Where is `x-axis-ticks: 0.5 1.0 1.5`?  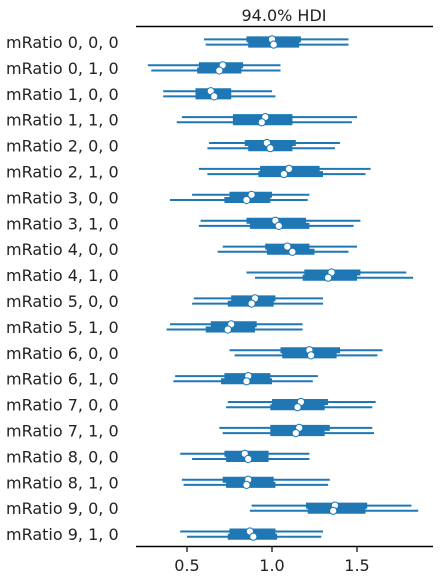
x-axis-ticks: 0.5 1.0 1.5 is located at coordinates (272, 560).